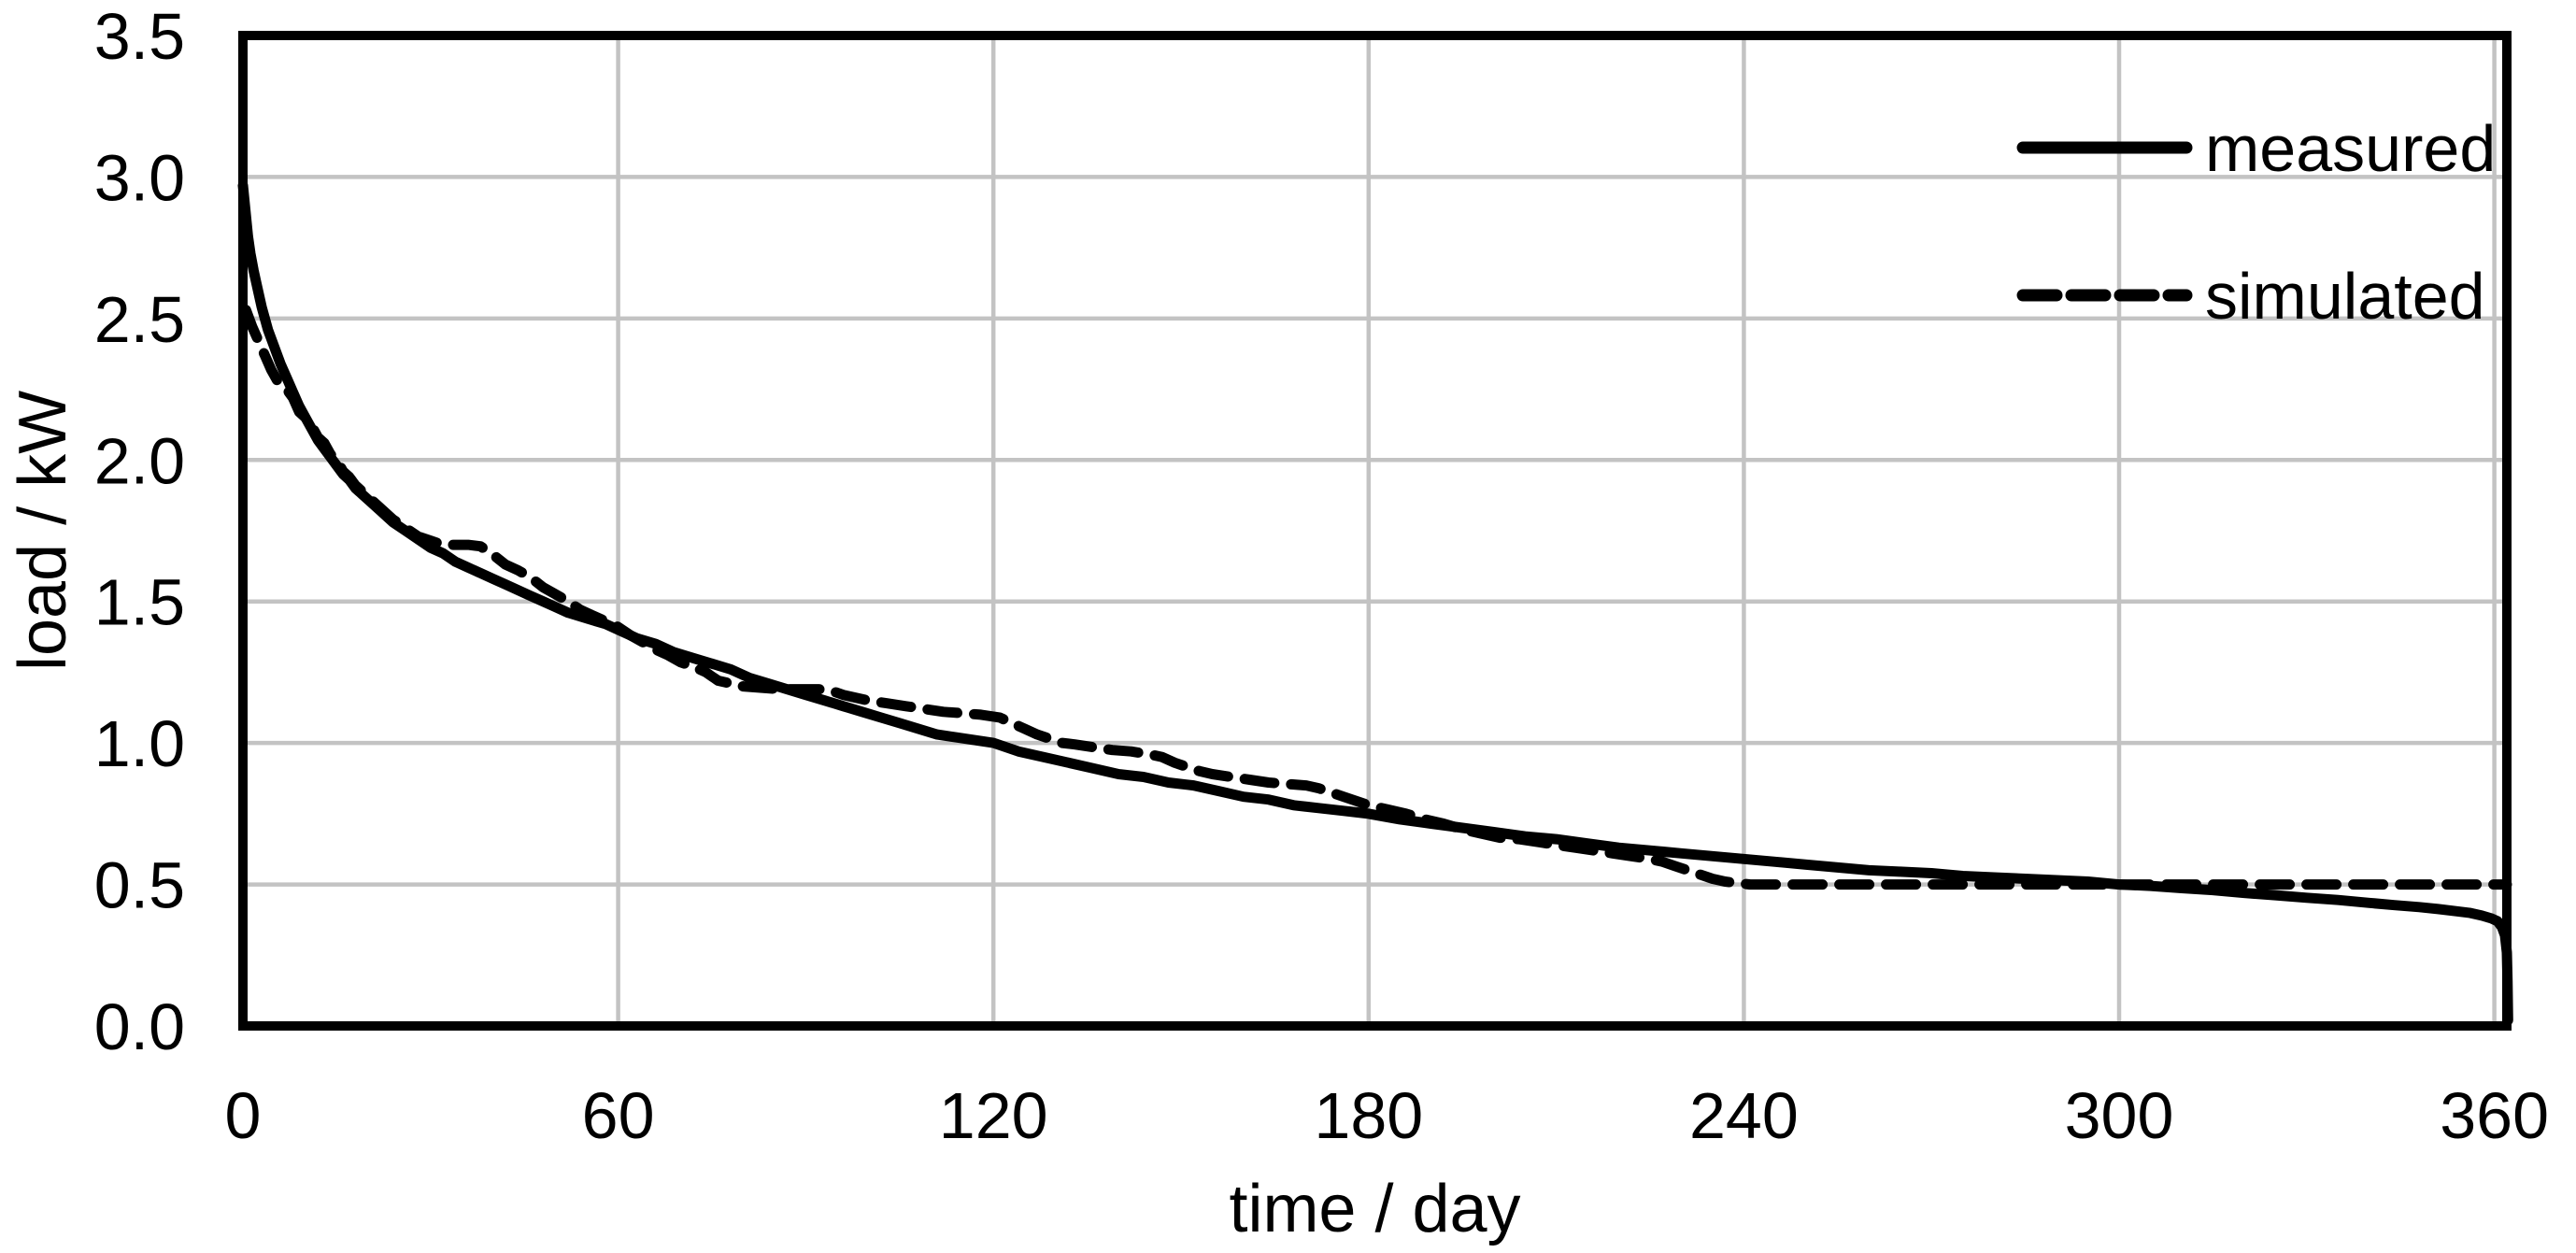 The width and height of the screenshot is (2576, 1253). Describe the element at coordinates (2256, 223) in the screenshot. I see `legend: measured simulated` at that location.